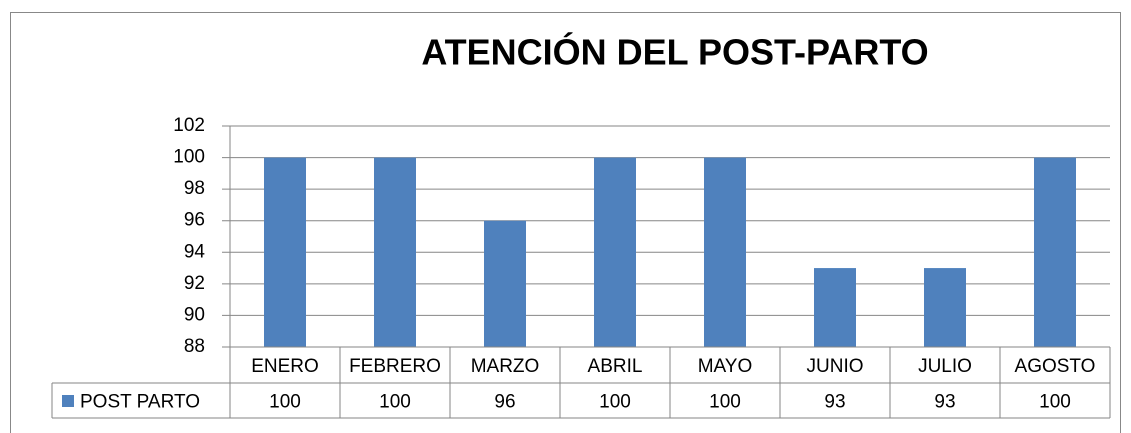 The height and width of the screenshot is (433, 1131). What do you see at coordinates (140, 402) in the screenshot?
I see `legend-label: POST PARTO` at bounding box center [140, 402].